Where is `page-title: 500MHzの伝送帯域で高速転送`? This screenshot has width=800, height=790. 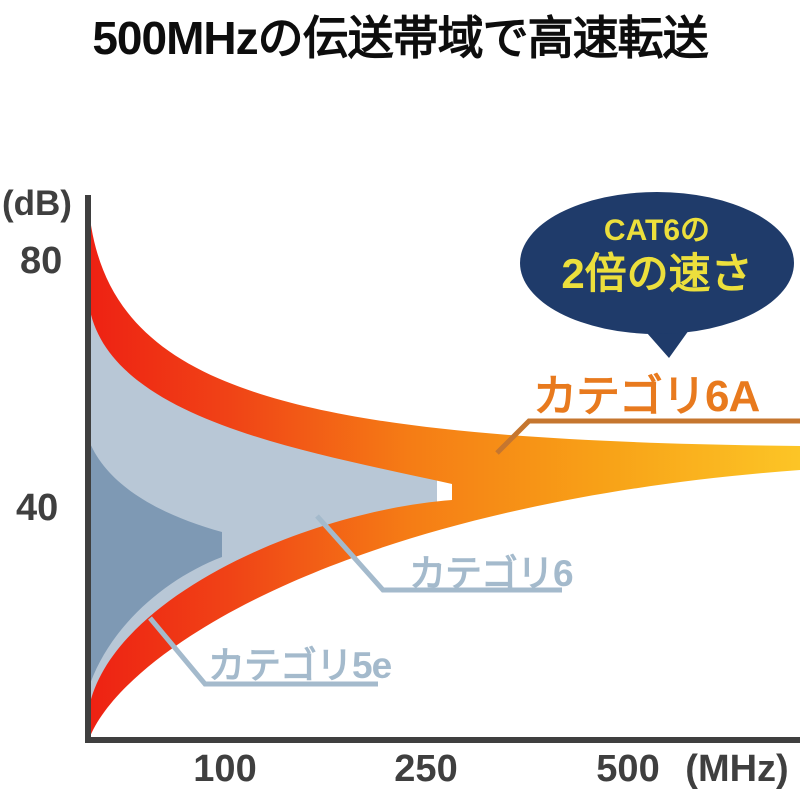 page-title: 500MHzの伝送帯域で高速転送 is located at coordinates (400, 38).